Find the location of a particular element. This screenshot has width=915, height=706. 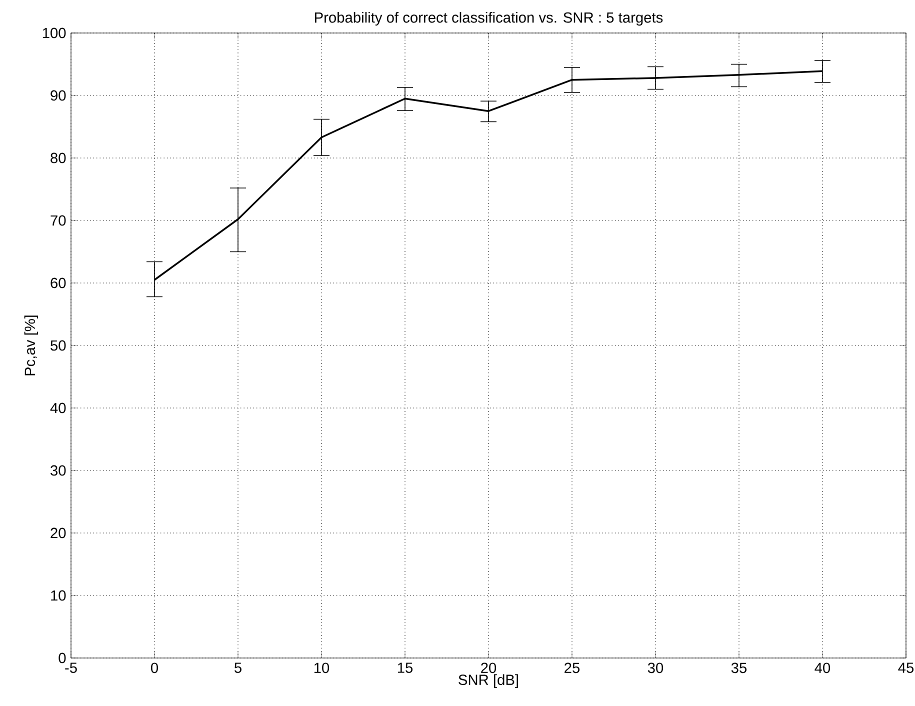

x-tick-label: 10 is located at coordinates (322, 668).